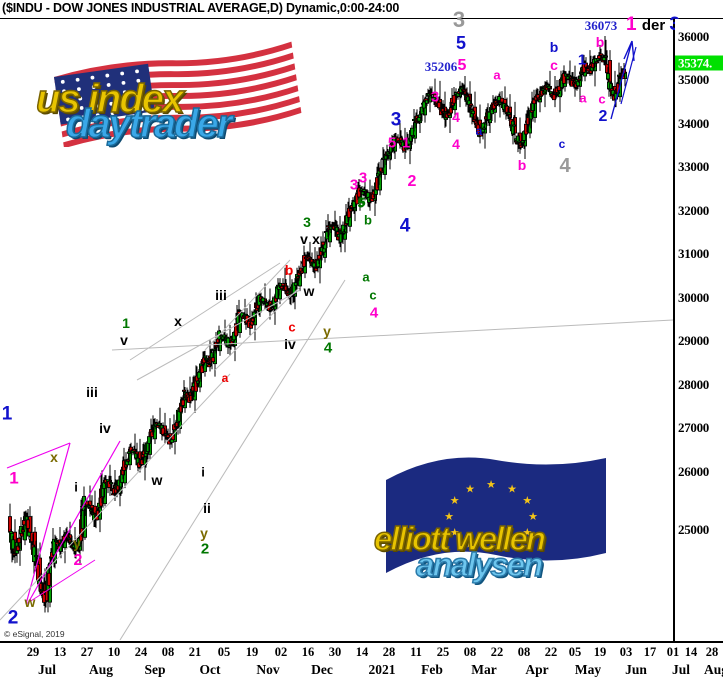 The image size is (723, 684). I want to click on us-flag-icon, so click(177, 94).